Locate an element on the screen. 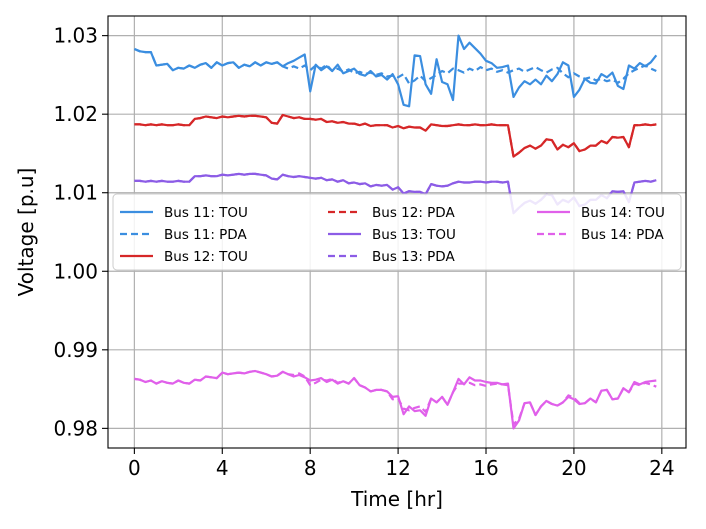 The image size is (706, 529). series-line-bus-12-pda is located at coordinates (395, 135).